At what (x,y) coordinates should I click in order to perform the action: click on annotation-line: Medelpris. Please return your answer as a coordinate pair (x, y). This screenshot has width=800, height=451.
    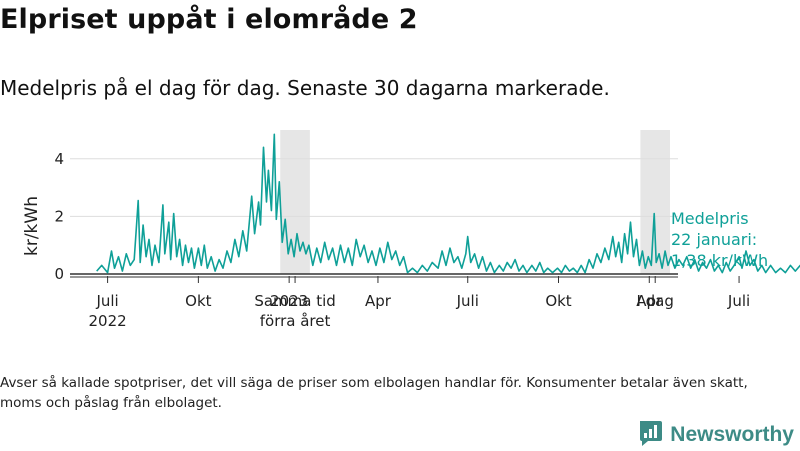
    Looking at the image, I should click on (710, 218).